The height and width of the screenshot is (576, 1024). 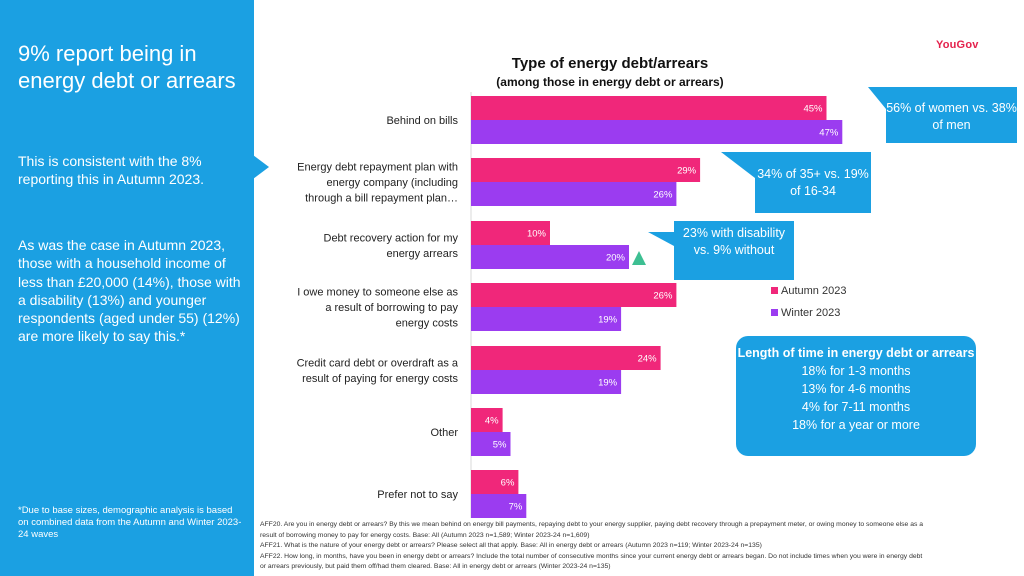 What do you see at coordinates (537, 234) in the screenshot?
I see `data-label-autumn-2: 10%` at bounding box center [537, 234].